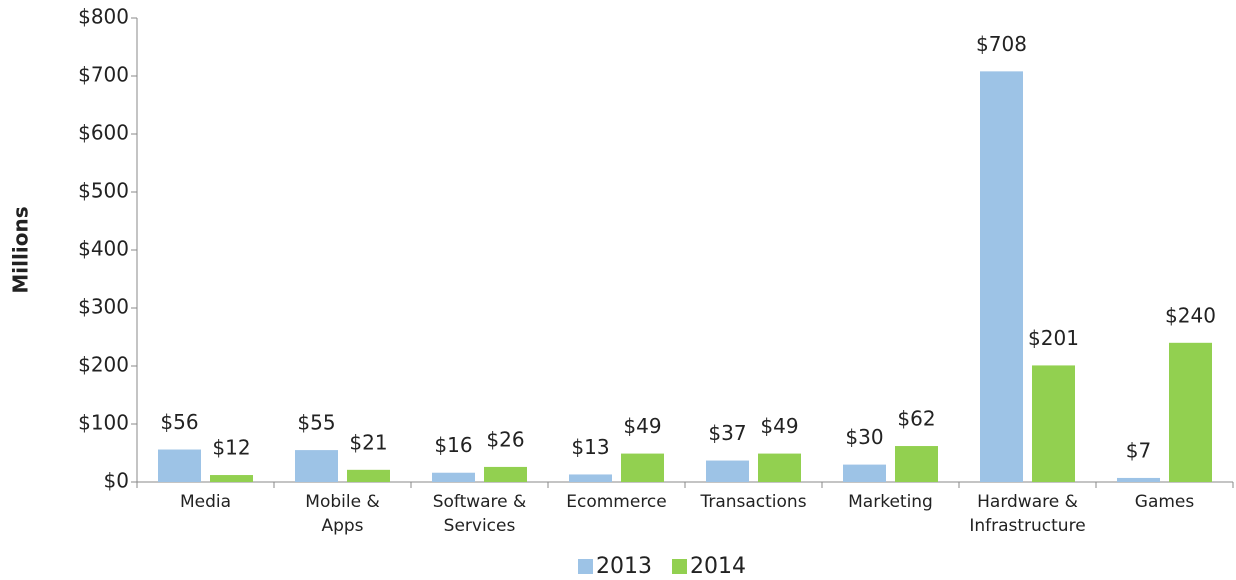 The width and height of the screenshot is (1236, 580). I want to click on y-tick-label: $300, so click(103, 307).